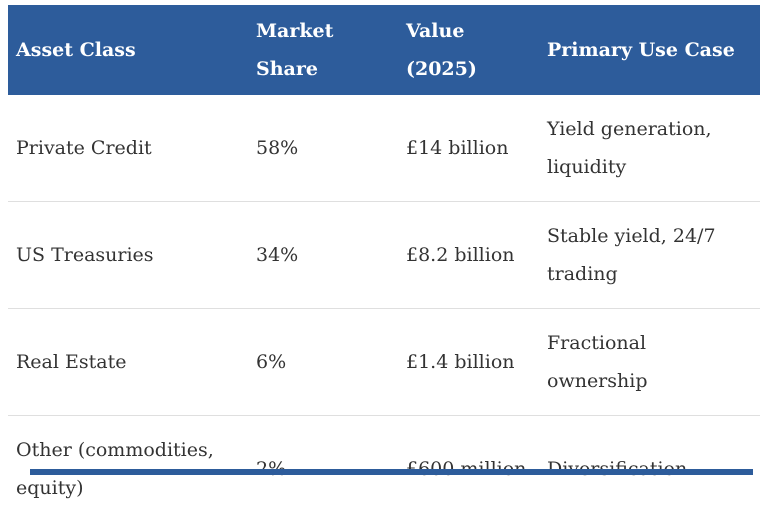 Image resolution: width=760 pixels, height=522 pixels. What do you see at coordinates (649, 362) in the screenshot?
I see `cell-use-case: Fractional ownership` at bounding box center [649, 362].